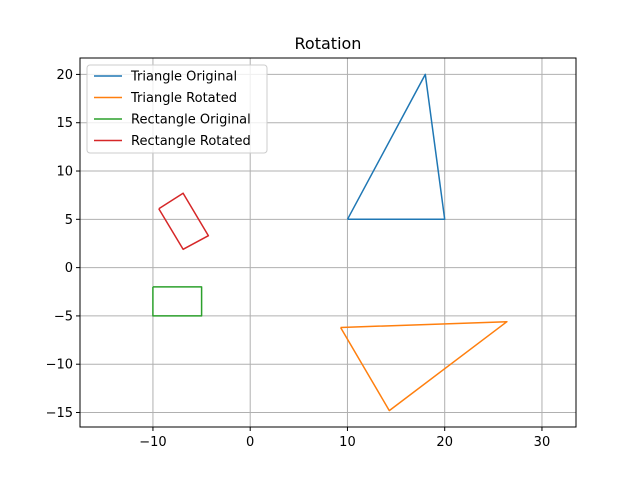  I want to click on legend-label: Triangle Original, so click(183, 77).